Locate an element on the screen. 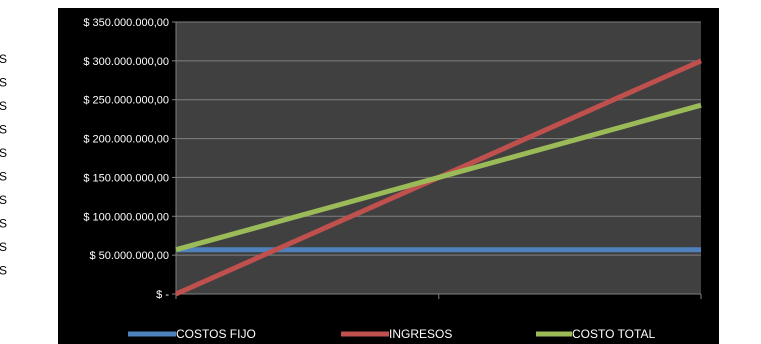 The image size is (761, 344). x-tick-label: 5,01 is located at coordinates (439, 316).